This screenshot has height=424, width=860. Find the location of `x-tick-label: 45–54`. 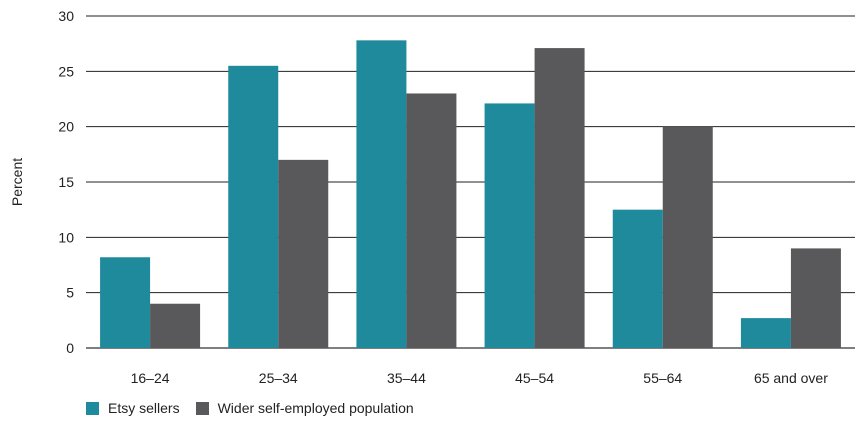

x-tick-label: 45–54 is located at coordinates (534, 378).